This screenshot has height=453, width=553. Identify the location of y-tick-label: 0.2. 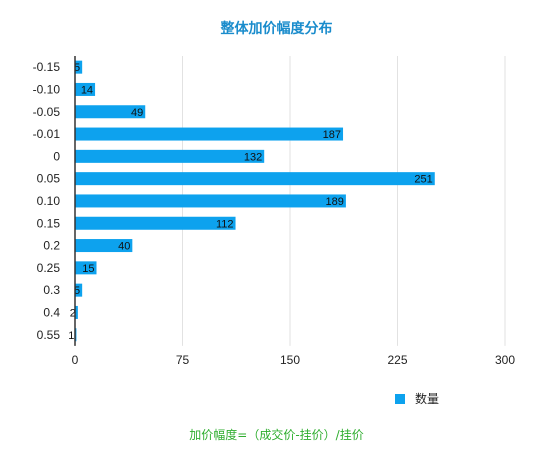
(51, 246).